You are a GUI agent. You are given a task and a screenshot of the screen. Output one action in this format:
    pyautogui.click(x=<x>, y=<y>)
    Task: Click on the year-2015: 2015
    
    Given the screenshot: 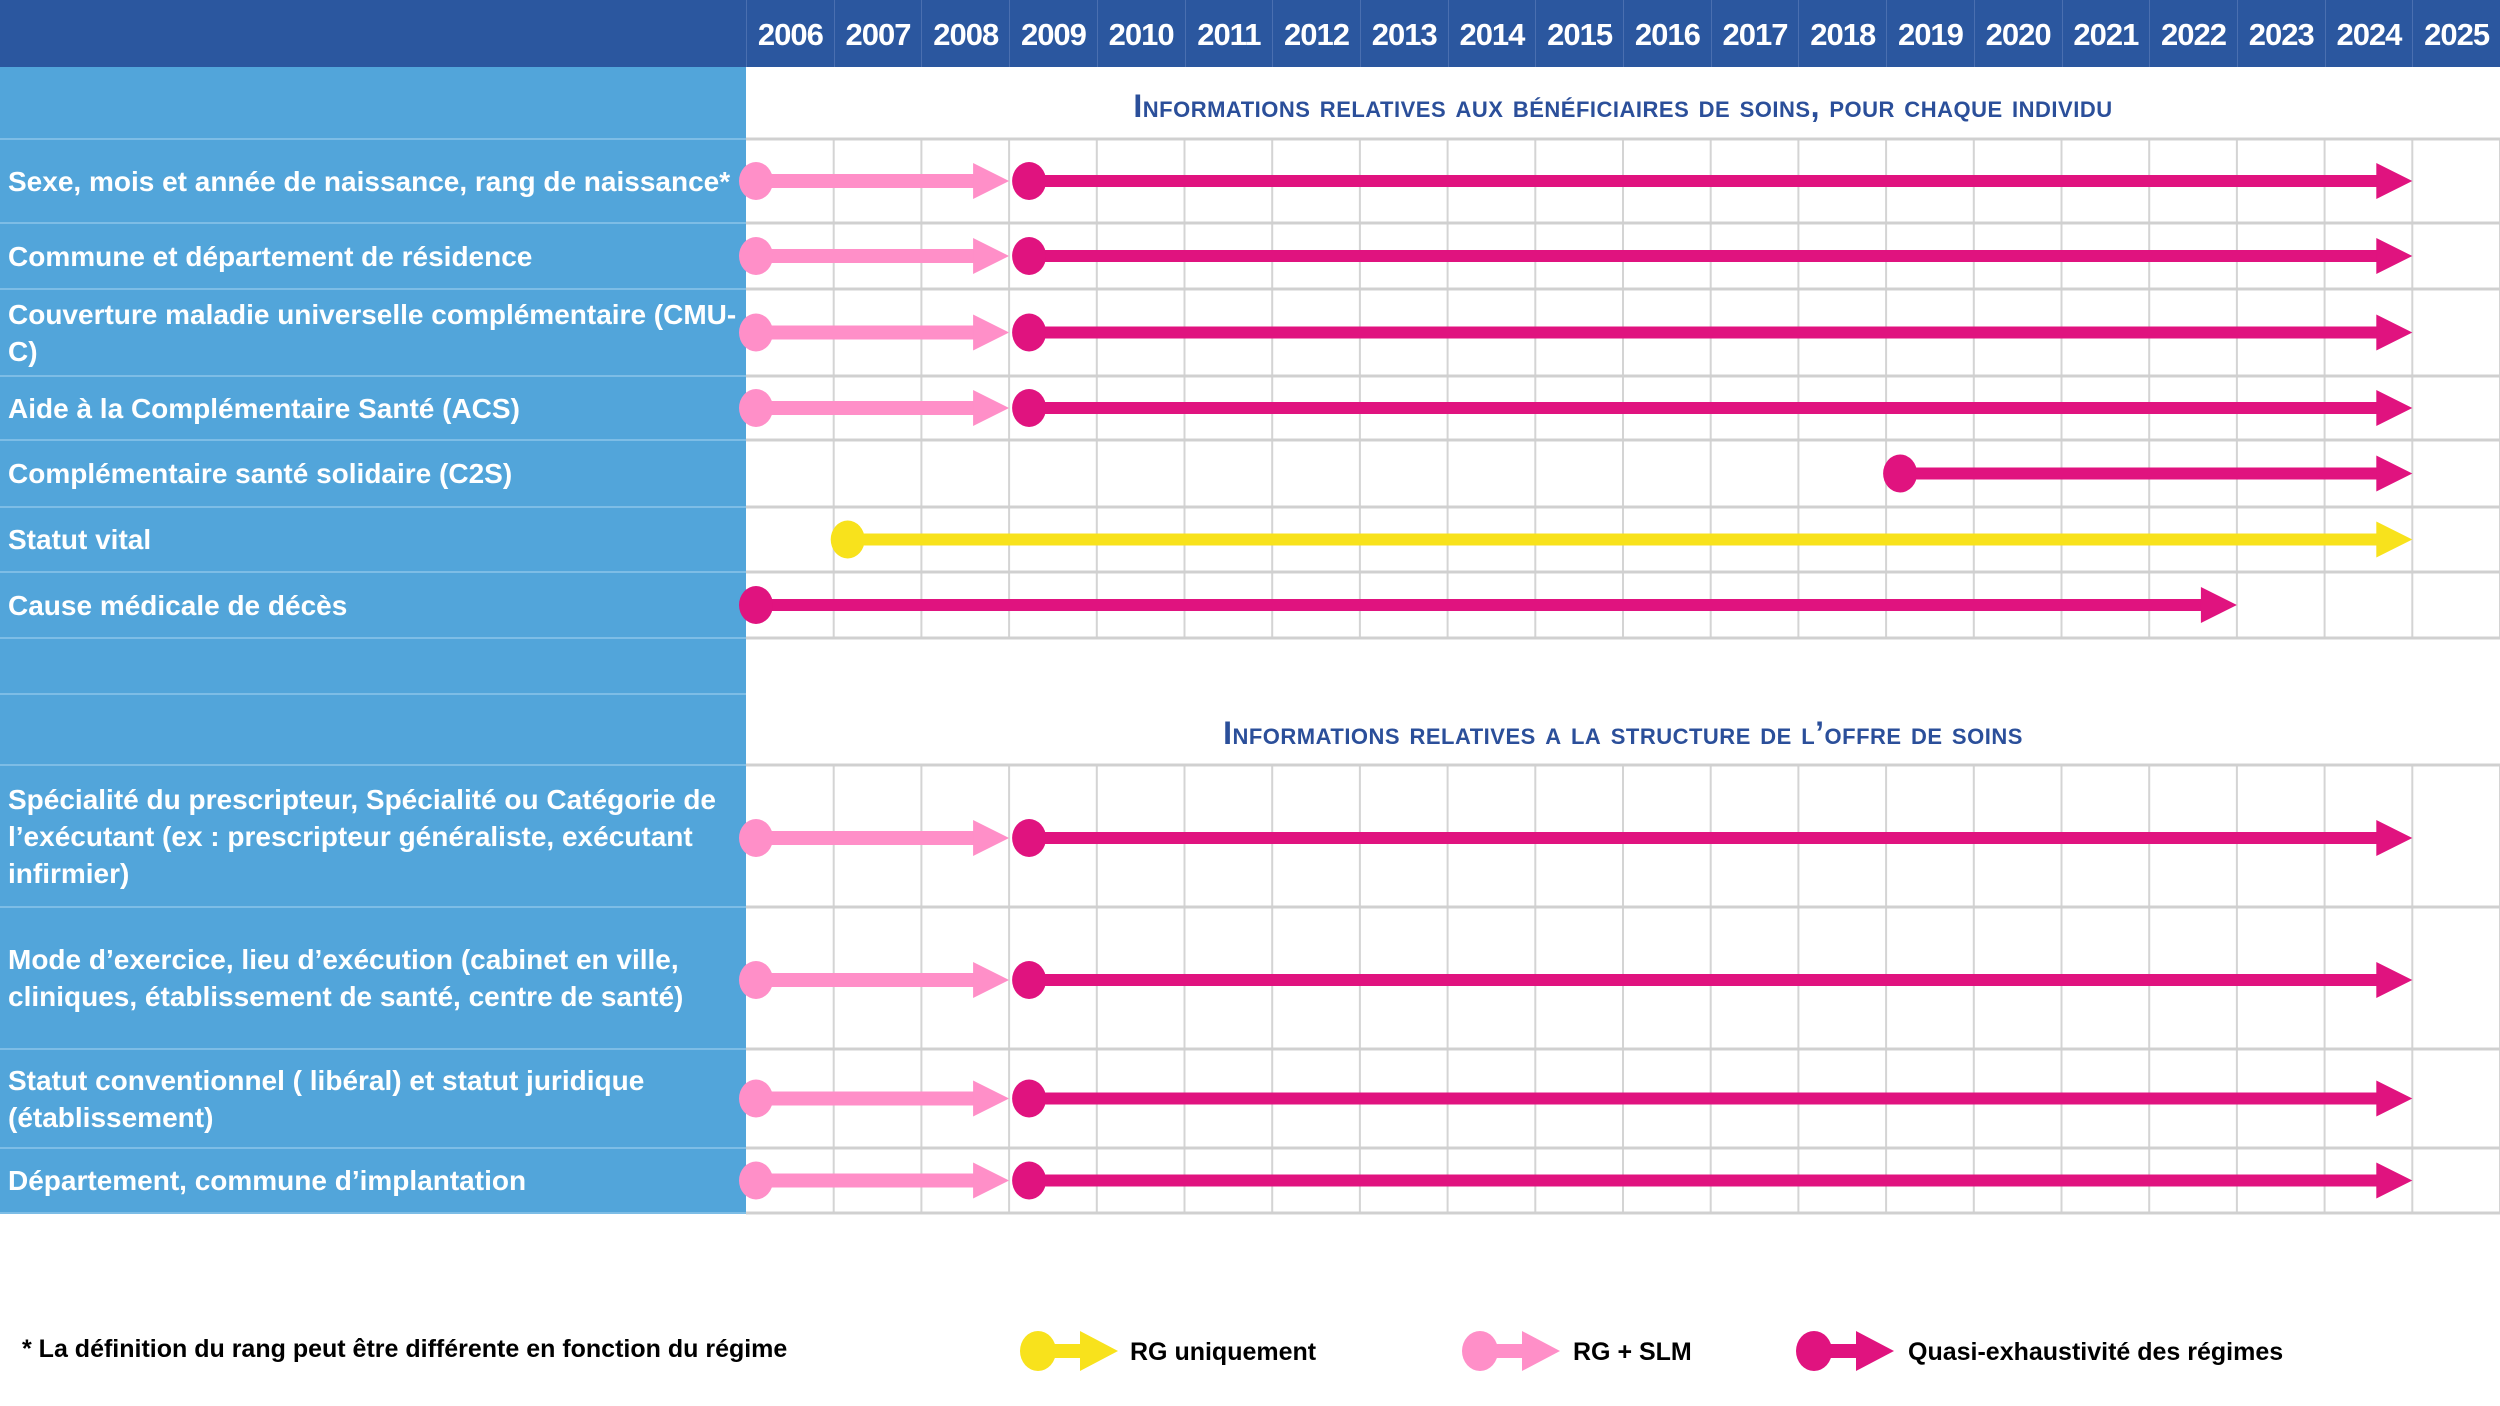 What is the action you would take?
    pyautogui.click(x=1579, y=33)
    